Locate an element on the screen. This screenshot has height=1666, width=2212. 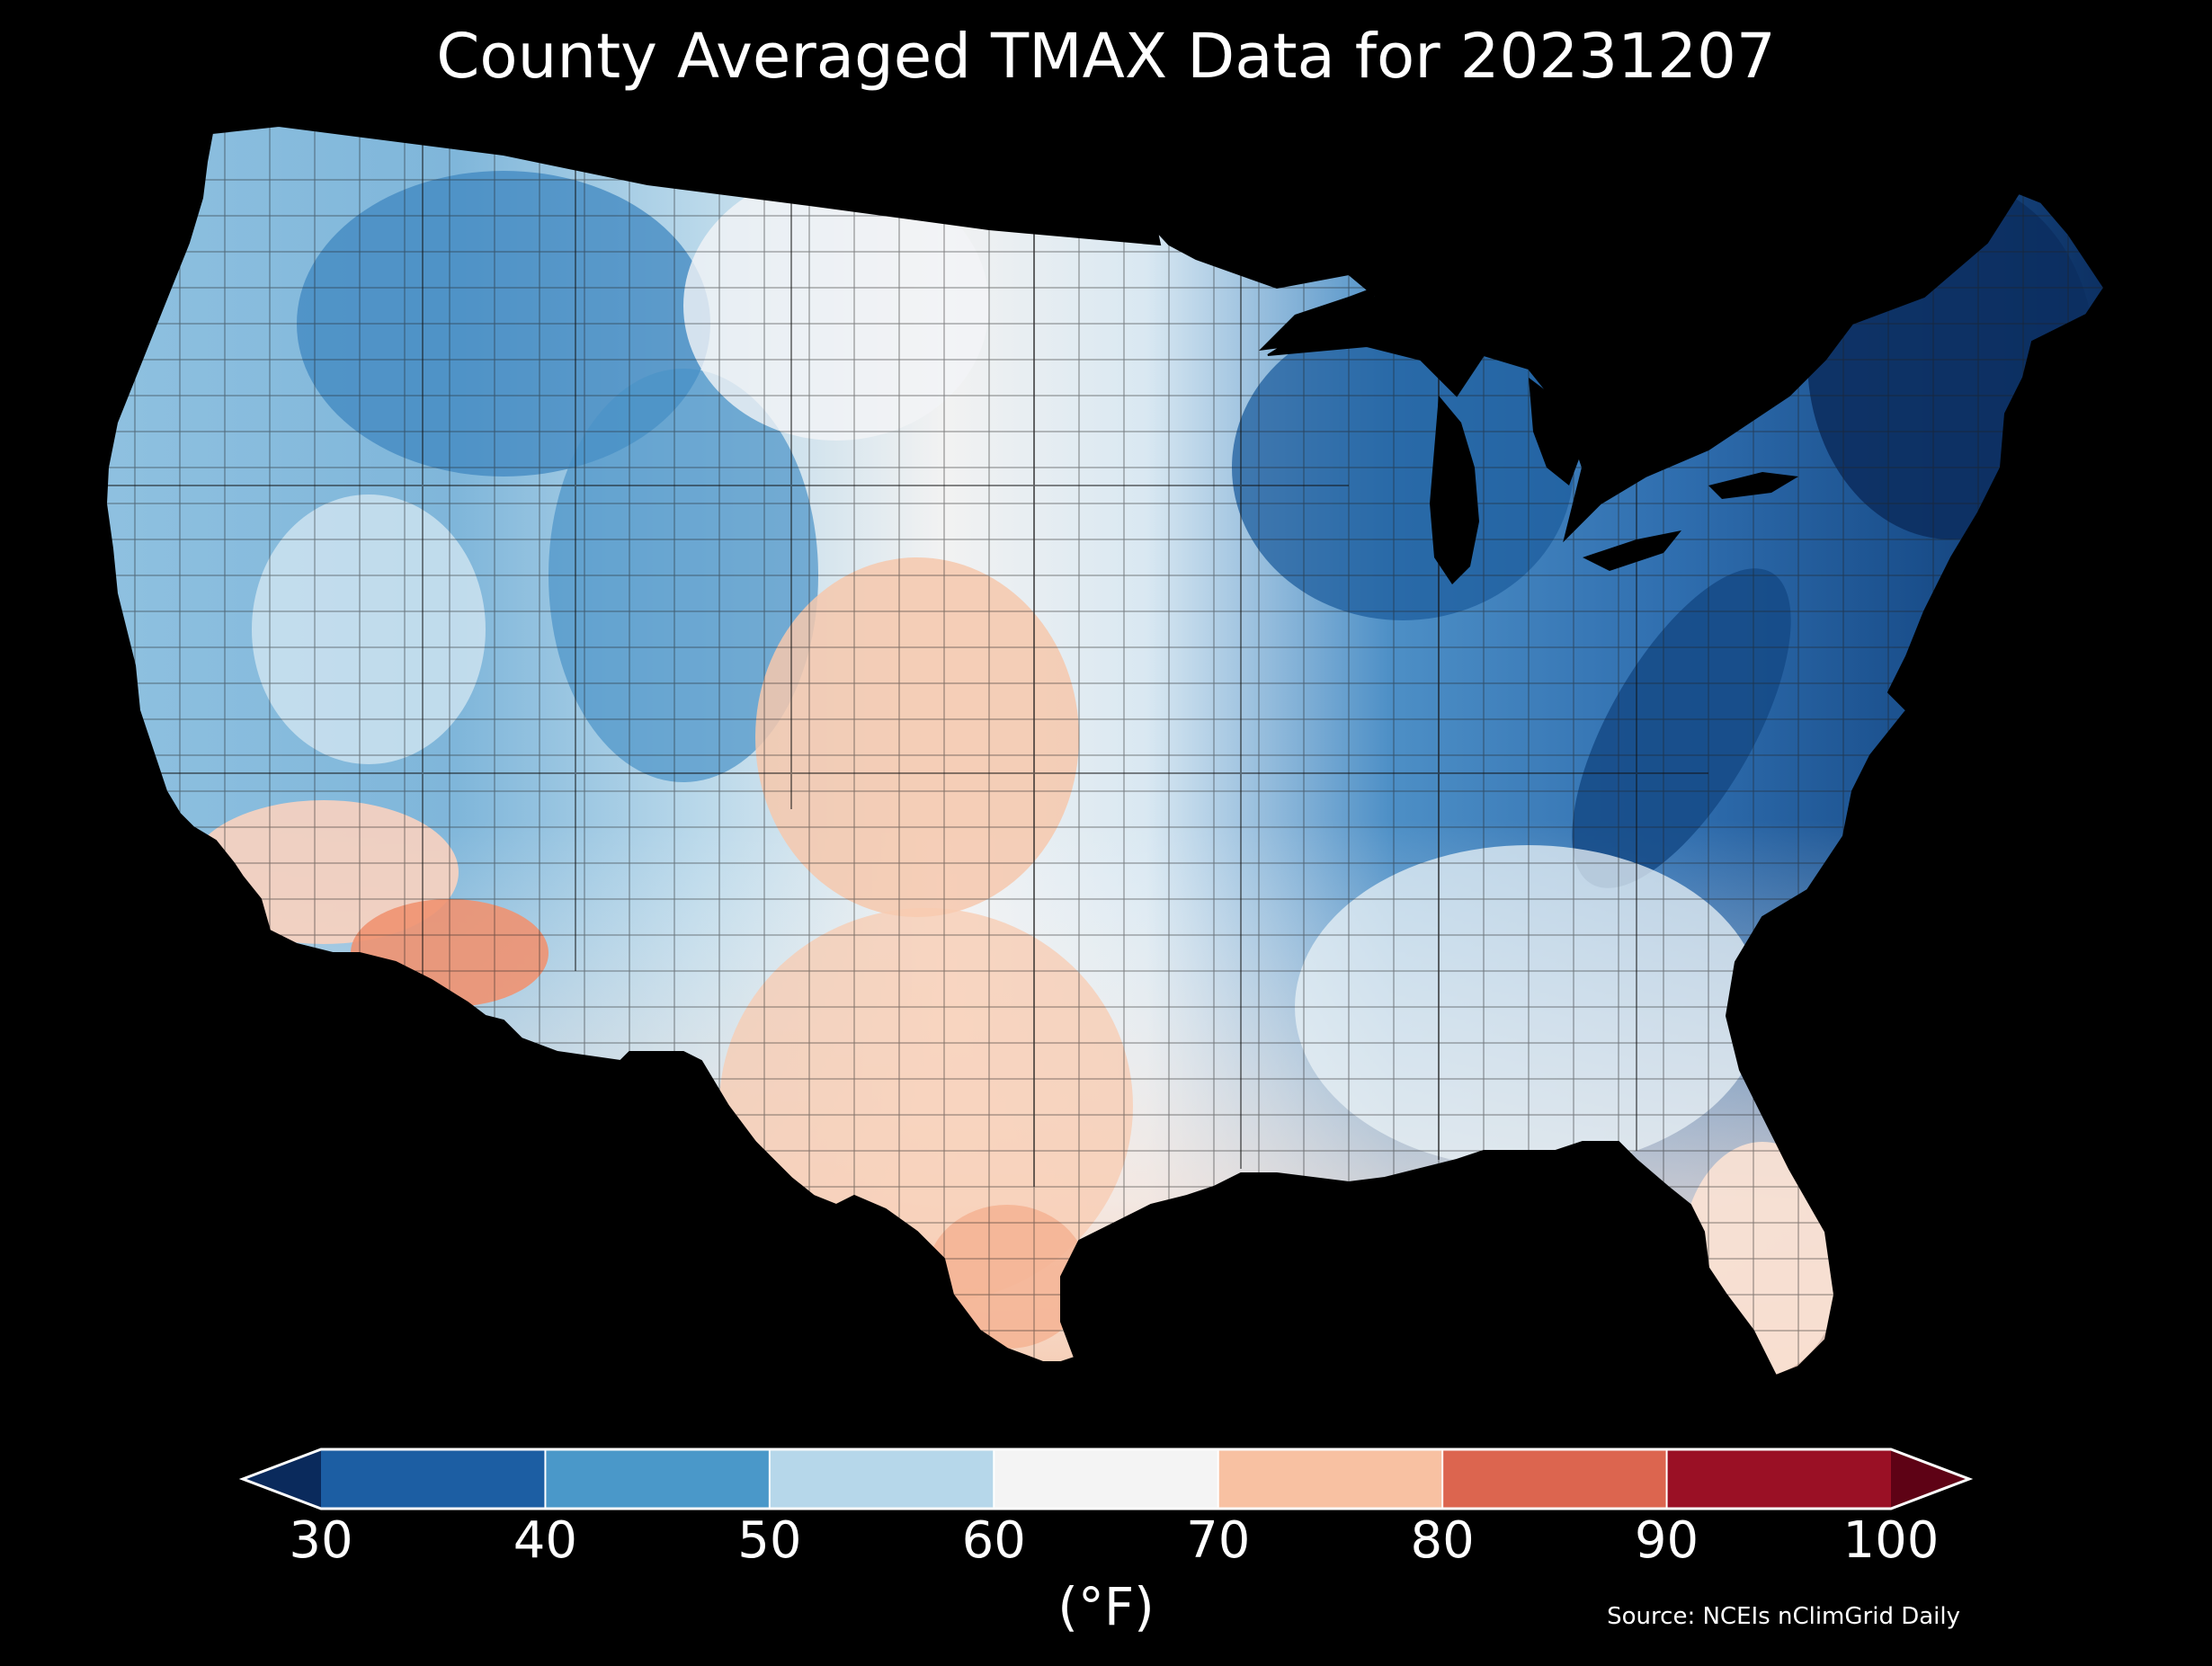
colorbar-tick-label: 50 is located at coordinates (769, 1540).